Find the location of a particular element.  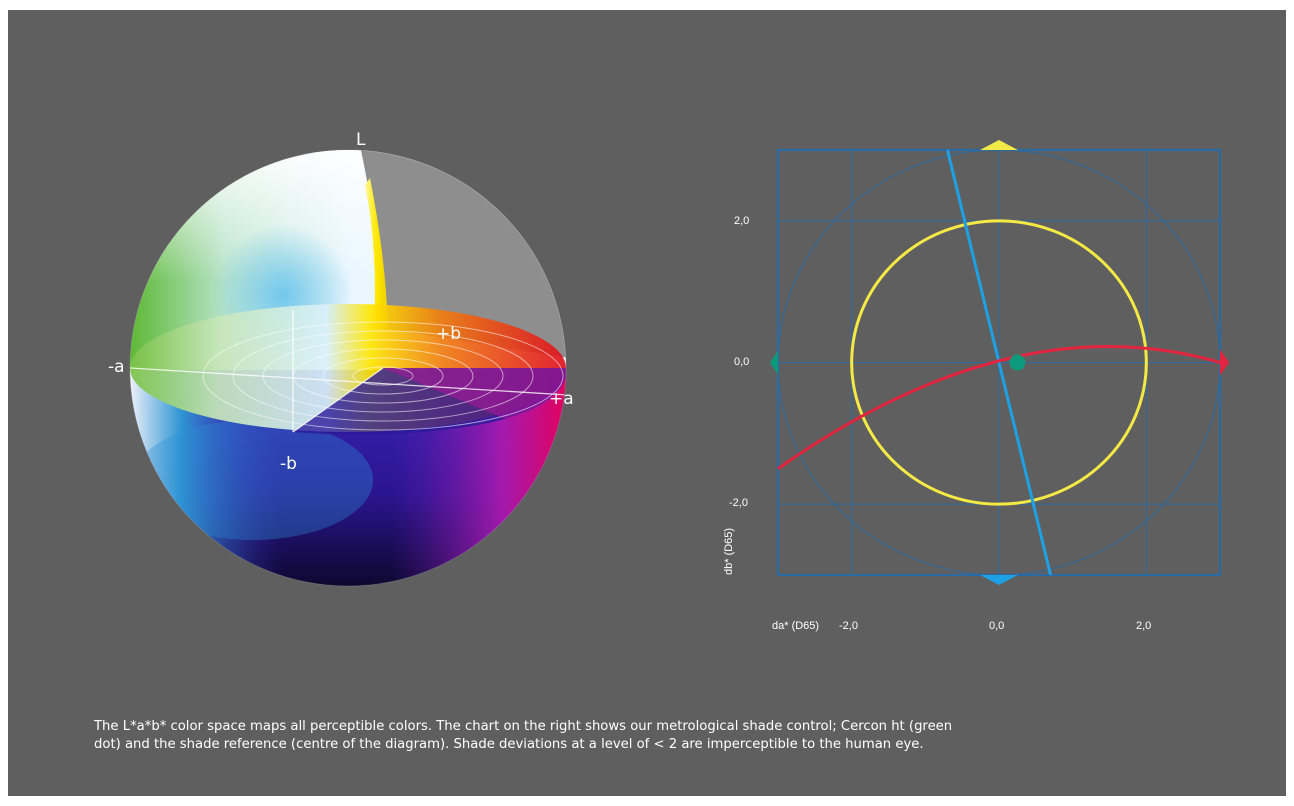

tolerance-circle is located at coordinates (999, 362).